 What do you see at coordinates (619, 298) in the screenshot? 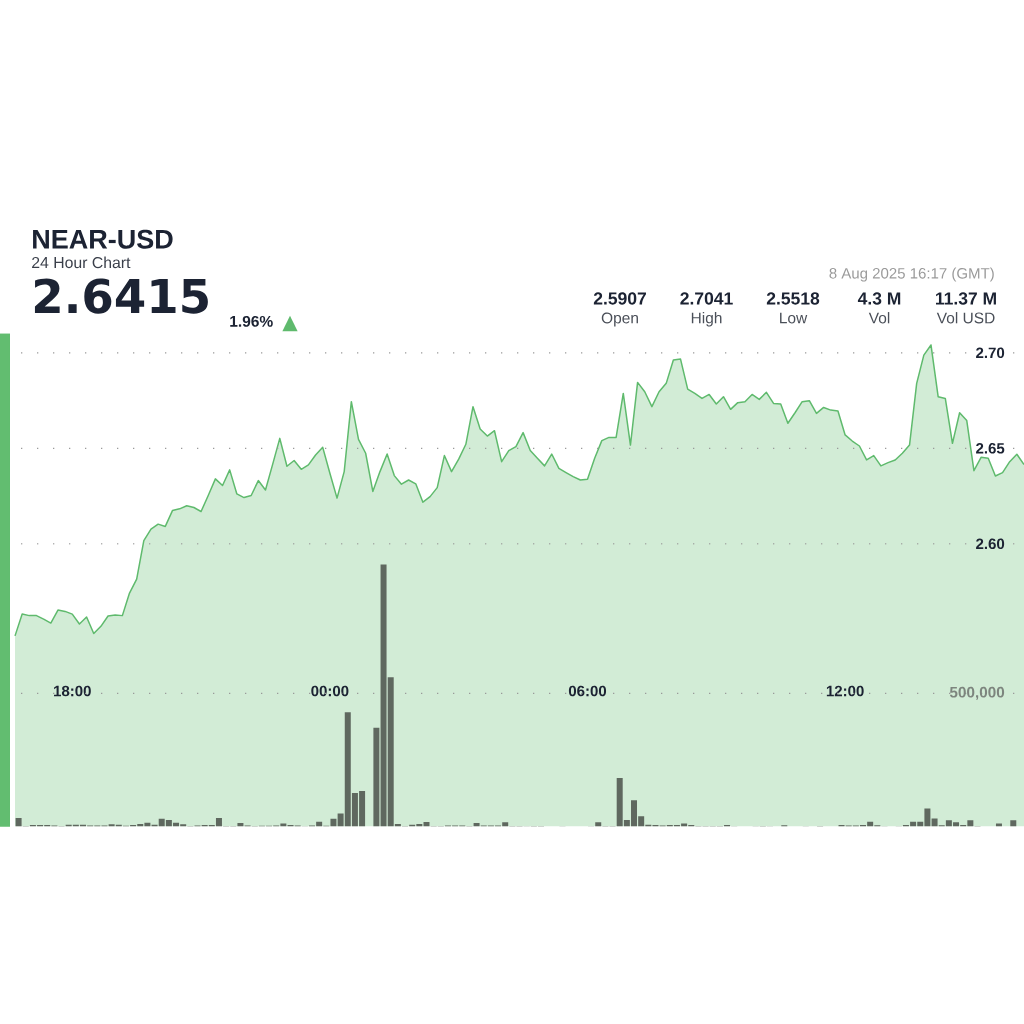
I see `text: 2.5907` at bounding box center [619, 298].